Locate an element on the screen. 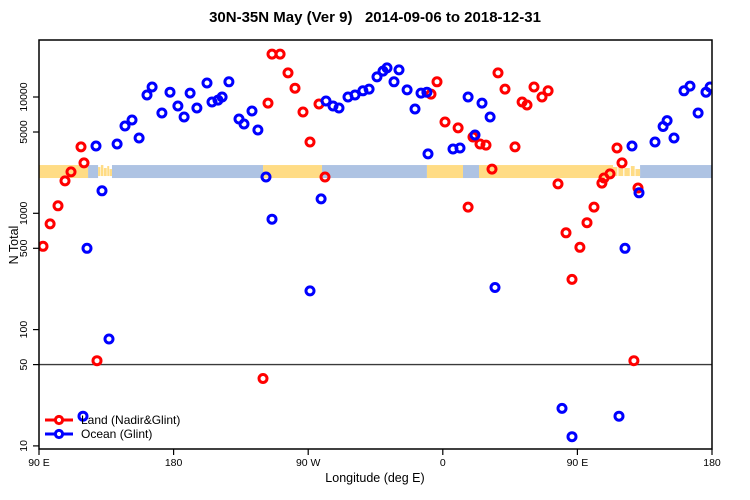 This screenshot has height=500, width=750. plot-region is located at coordinates (375, 172).